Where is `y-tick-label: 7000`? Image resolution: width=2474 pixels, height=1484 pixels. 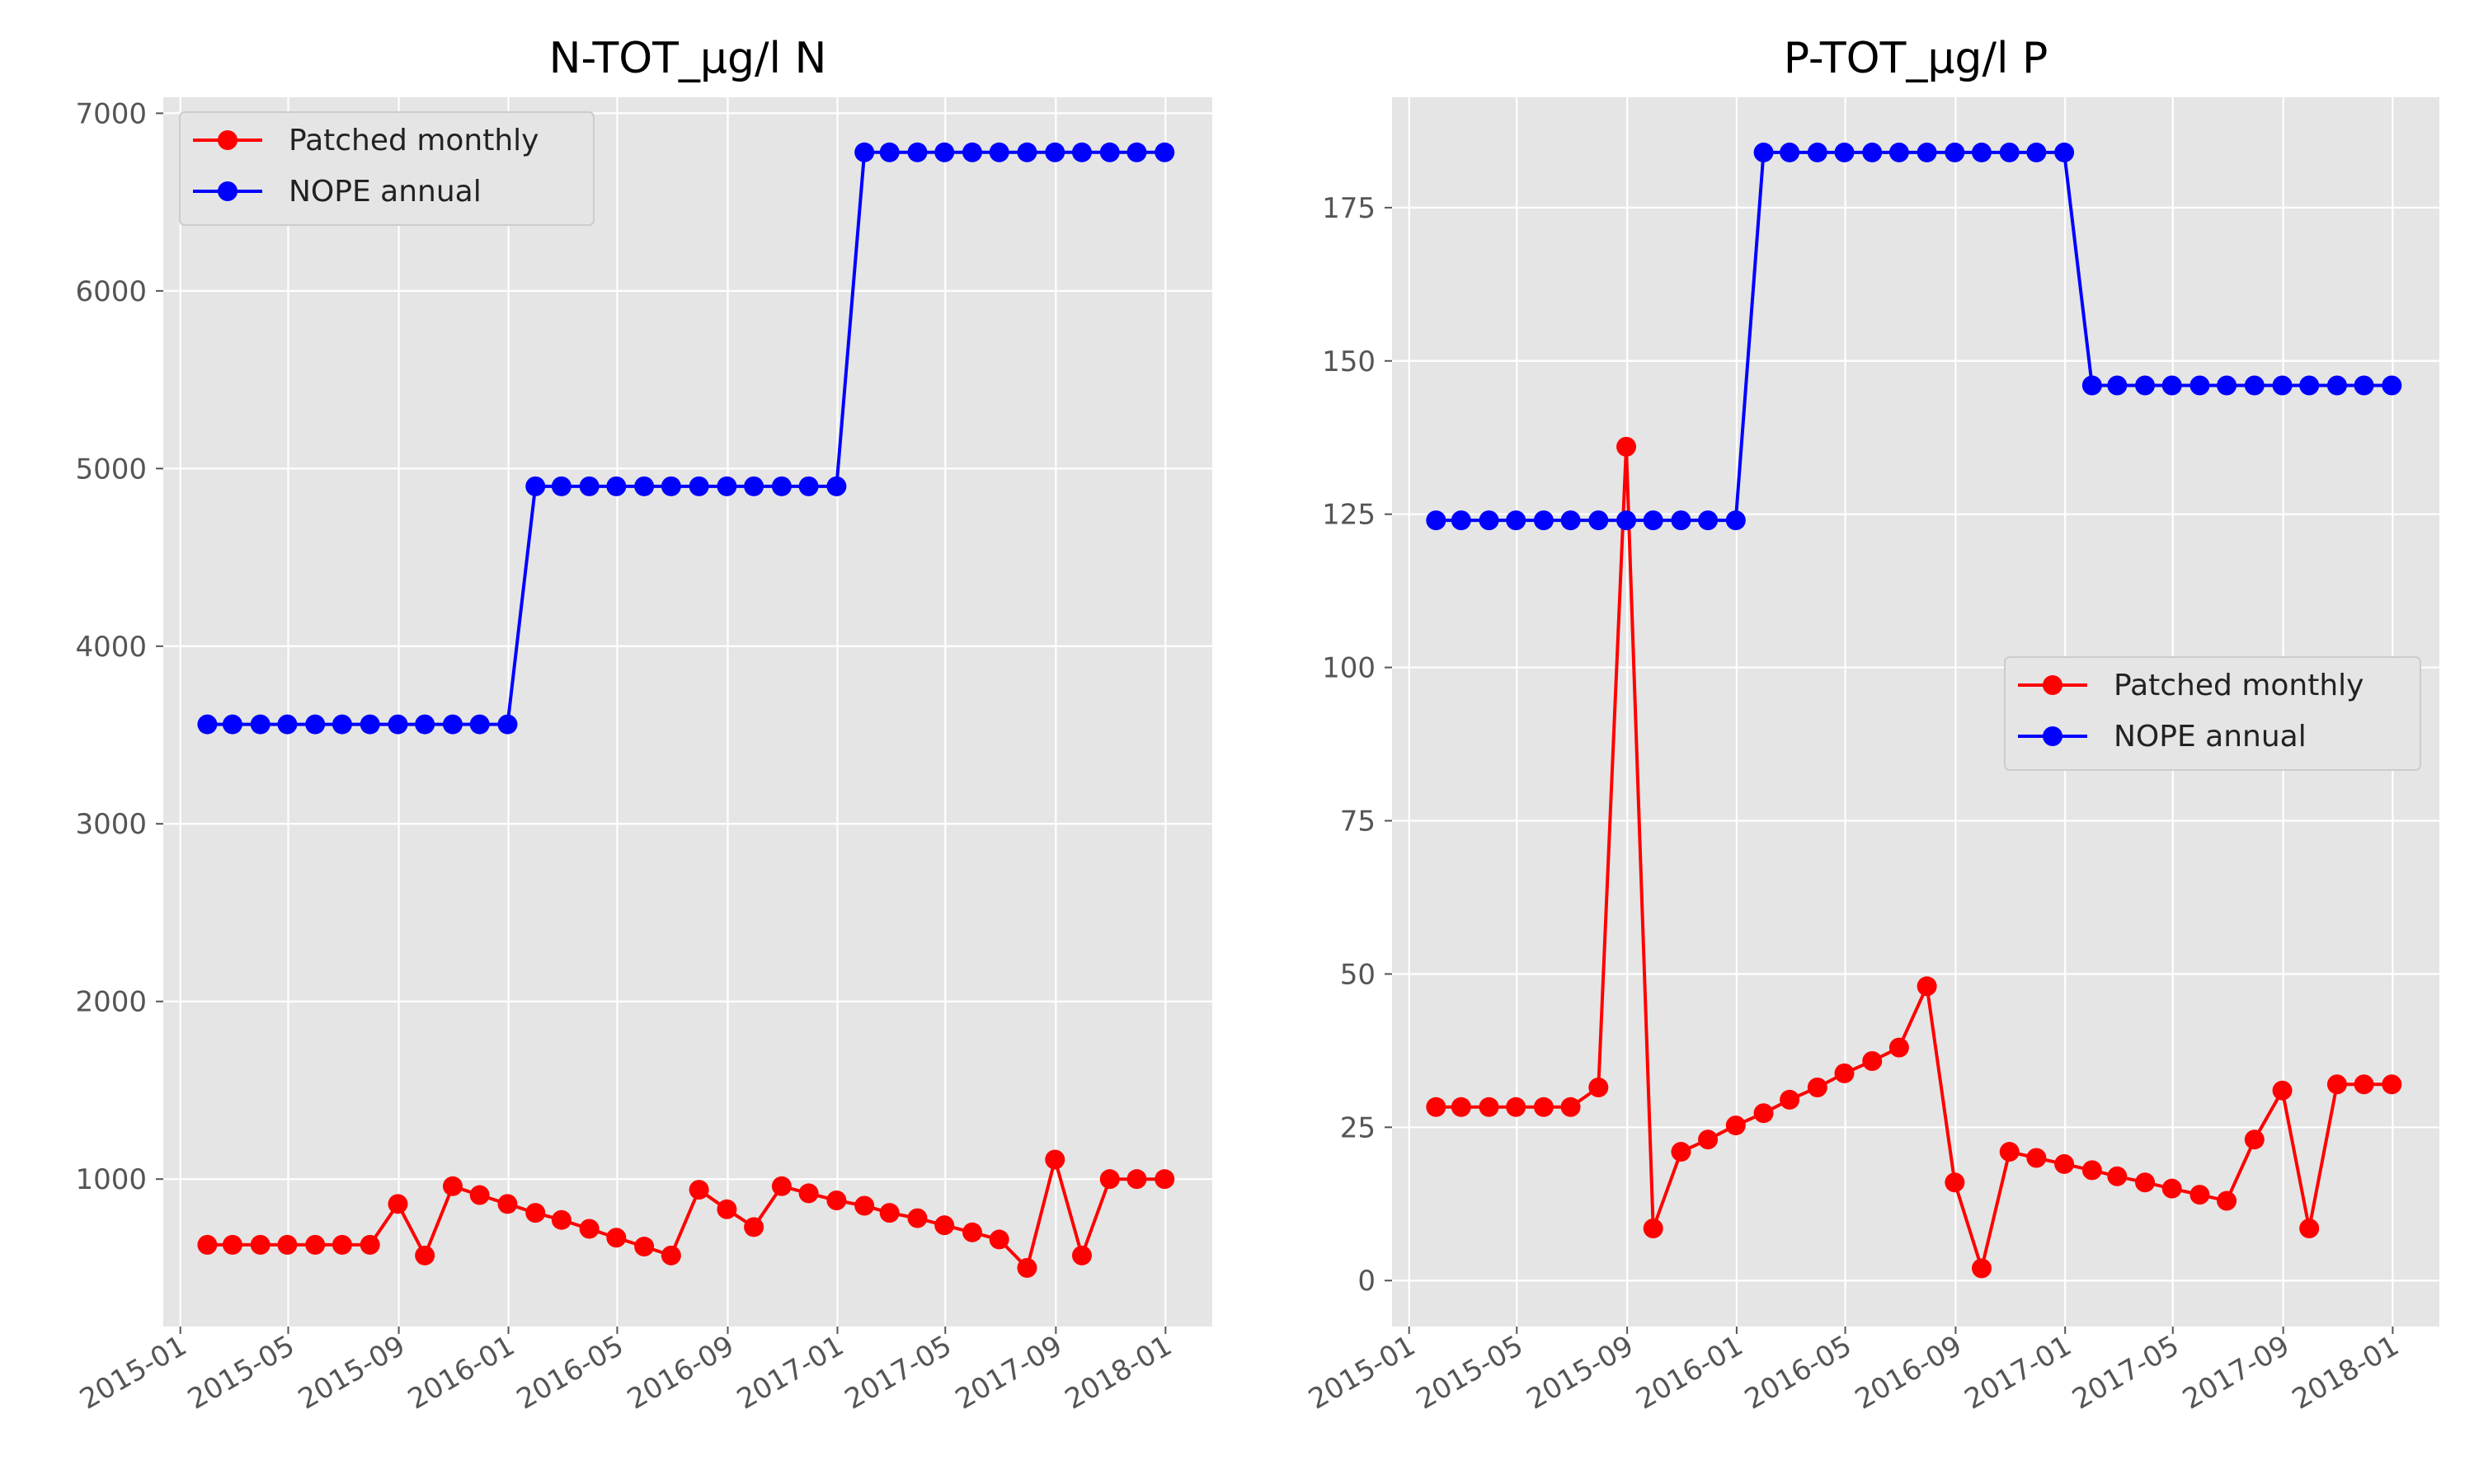 y-tick-label: 7000 is located at coordinates (111, 113).